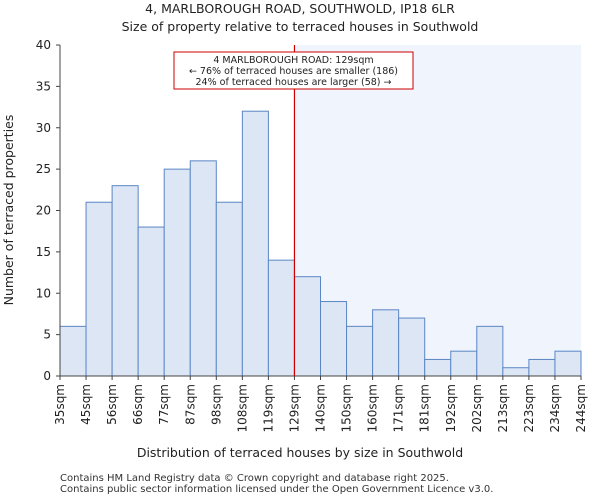 This screenshot has height=500, width=600. I want to click on y-tick-label: 30, so click(43, 128).